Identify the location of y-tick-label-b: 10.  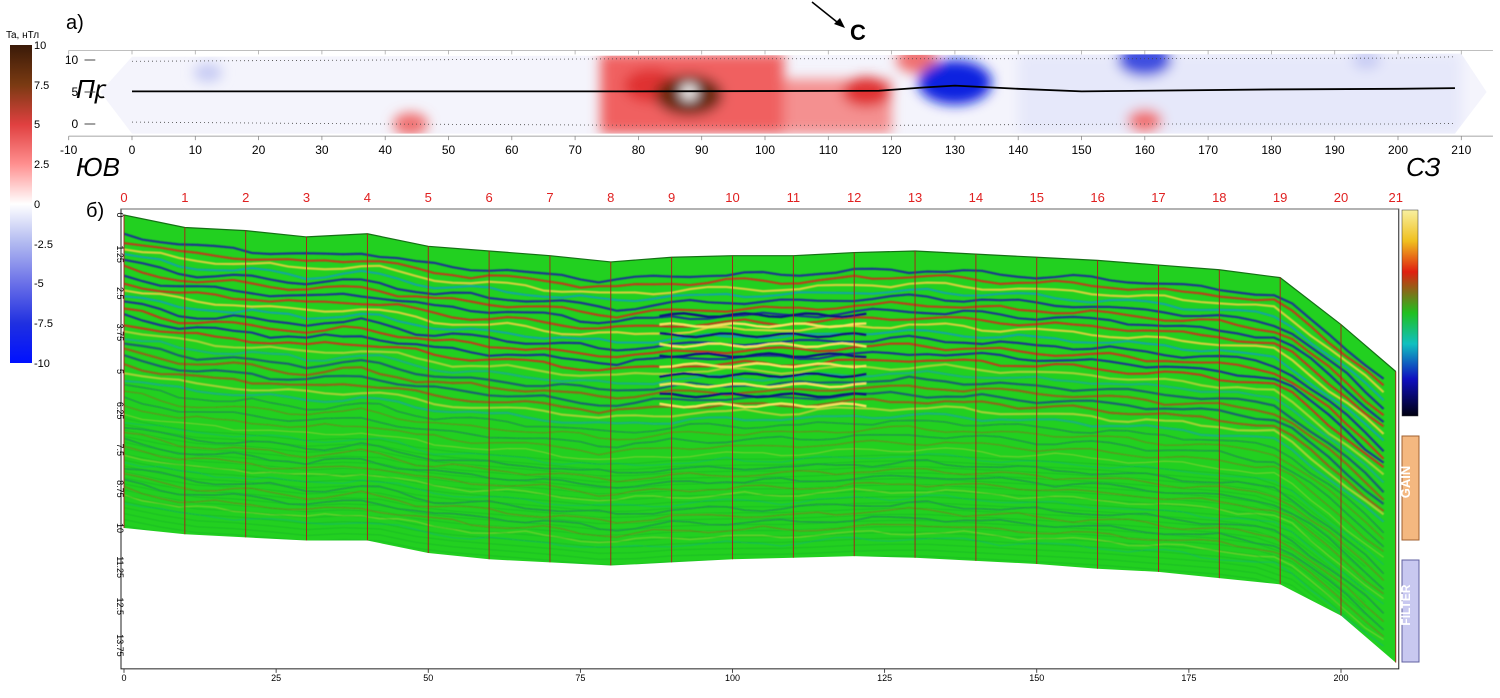
(120, 528).